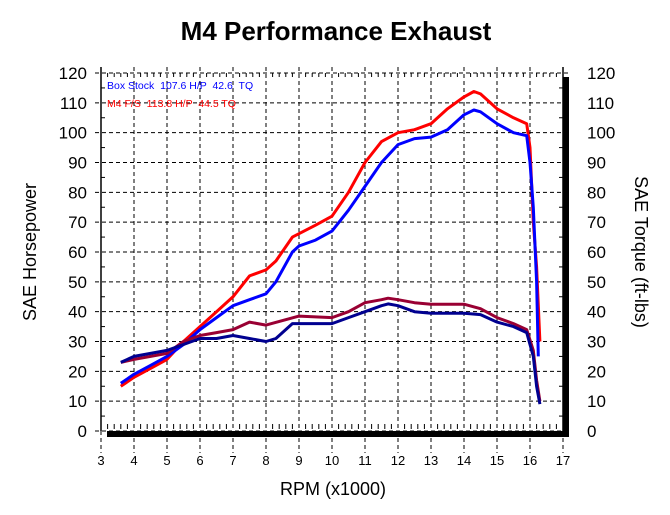 The image size is (670, 515). Describe the element at coordinates (431, 460) in the screenshot. I see `x-tick-label: 13` at that location.